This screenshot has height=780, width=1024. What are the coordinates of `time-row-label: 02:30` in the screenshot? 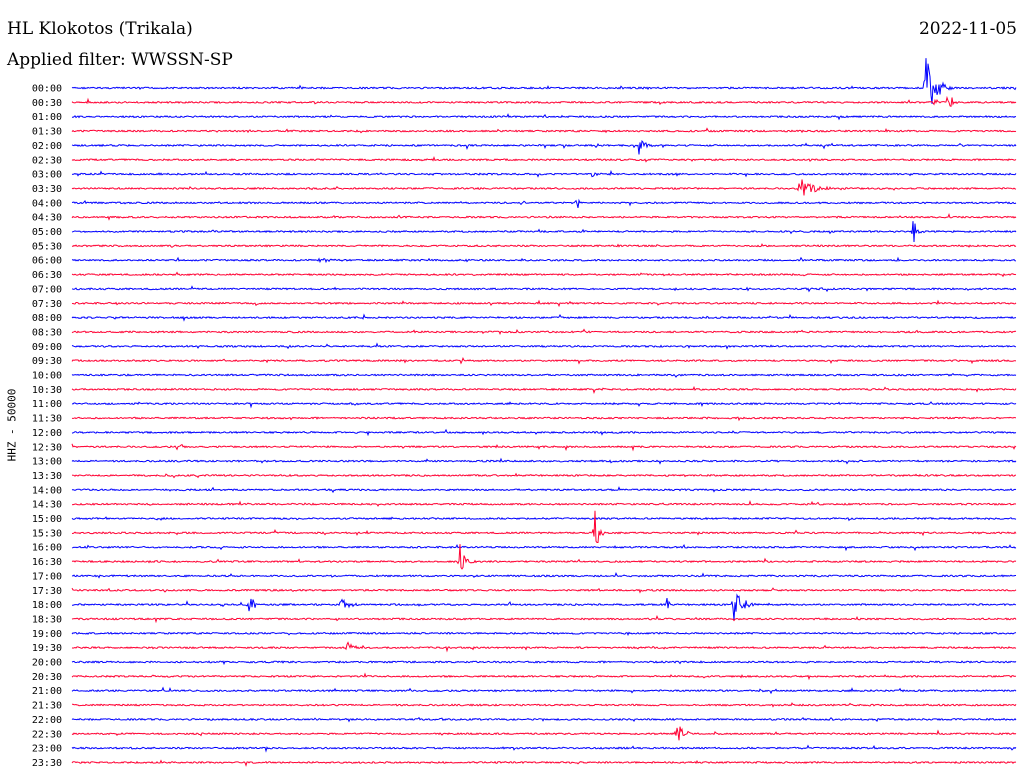 It's located at (47, 160).